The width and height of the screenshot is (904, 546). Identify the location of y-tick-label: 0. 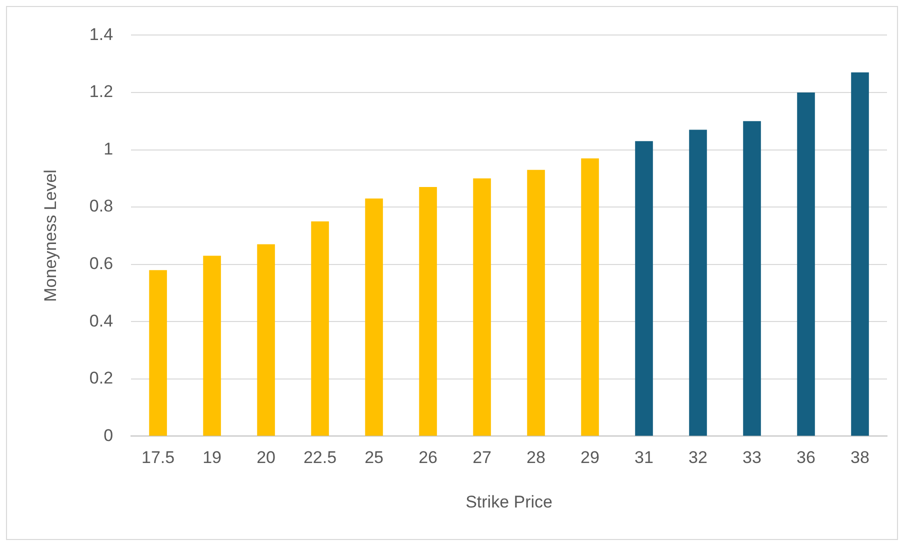
(109, 435).